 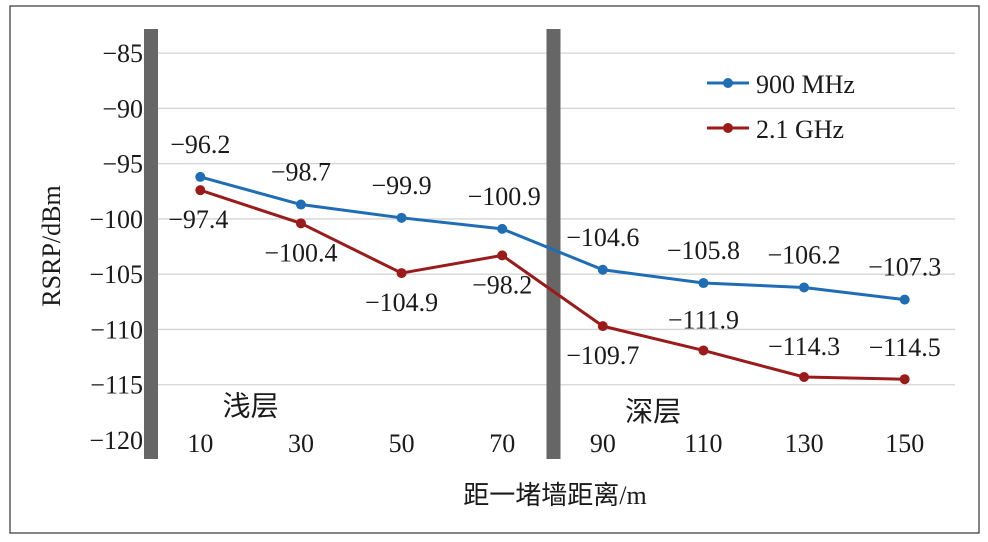 I want to click on data-label-2.1ghz: −104.9, so click(x=401, y=302).